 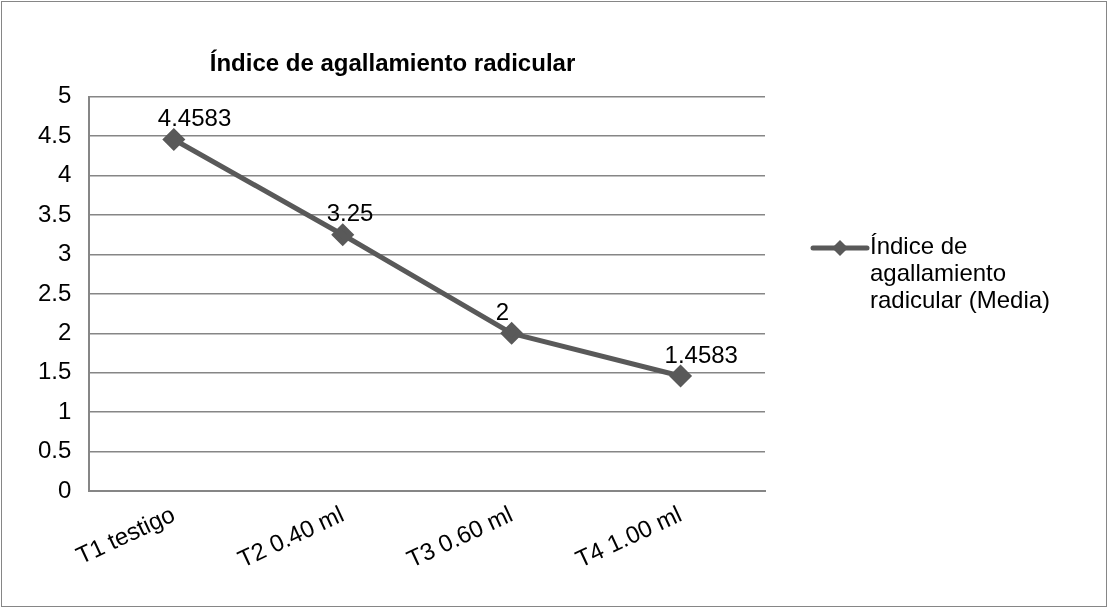 I want to click on x-tick-label: T1 testigo, so click(x=125, y=535).